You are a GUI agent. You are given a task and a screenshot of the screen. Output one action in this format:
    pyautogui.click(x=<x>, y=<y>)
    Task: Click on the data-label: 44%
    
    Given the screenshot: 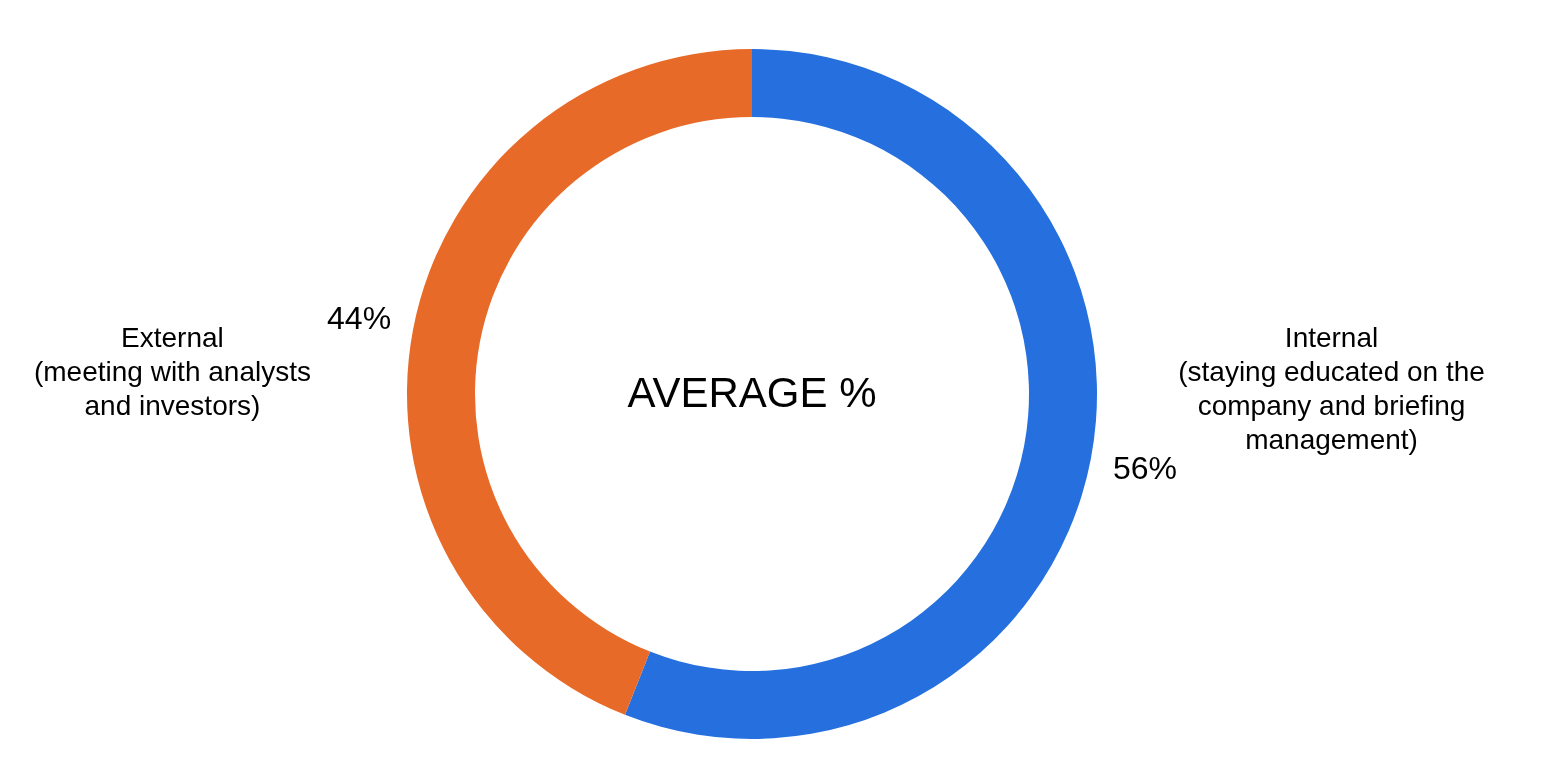 What is the action you would take?
    pyautogui.click(x=359, y=318)
    